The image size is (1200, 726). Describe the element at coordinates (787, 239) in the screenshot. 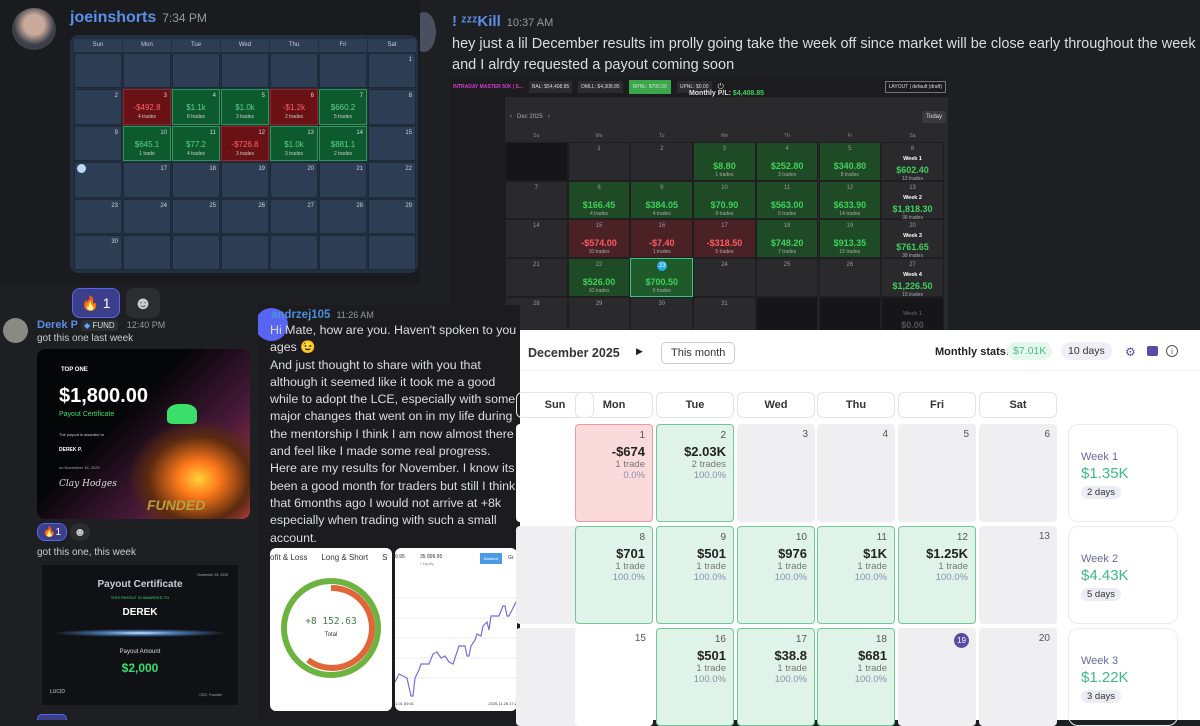

I see `calendar-day: 18 $748.20 7 trades` at that location.